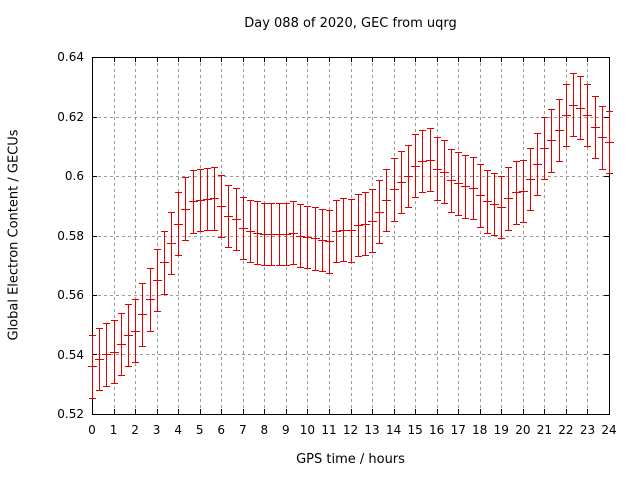 The width and height of the screenshot is (640, 480). I want to click on x-tick-label: 15, so click(415, 430).